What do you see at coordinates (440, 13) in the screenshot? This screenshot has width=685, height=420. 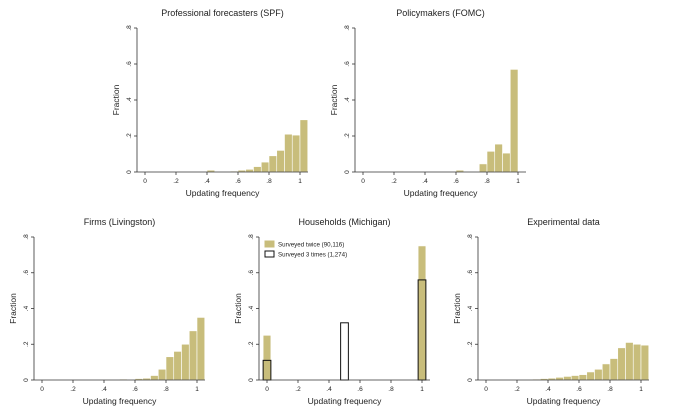 I see `chart-title: Policymakers (FOMC)` at bounding box center [440, 13].